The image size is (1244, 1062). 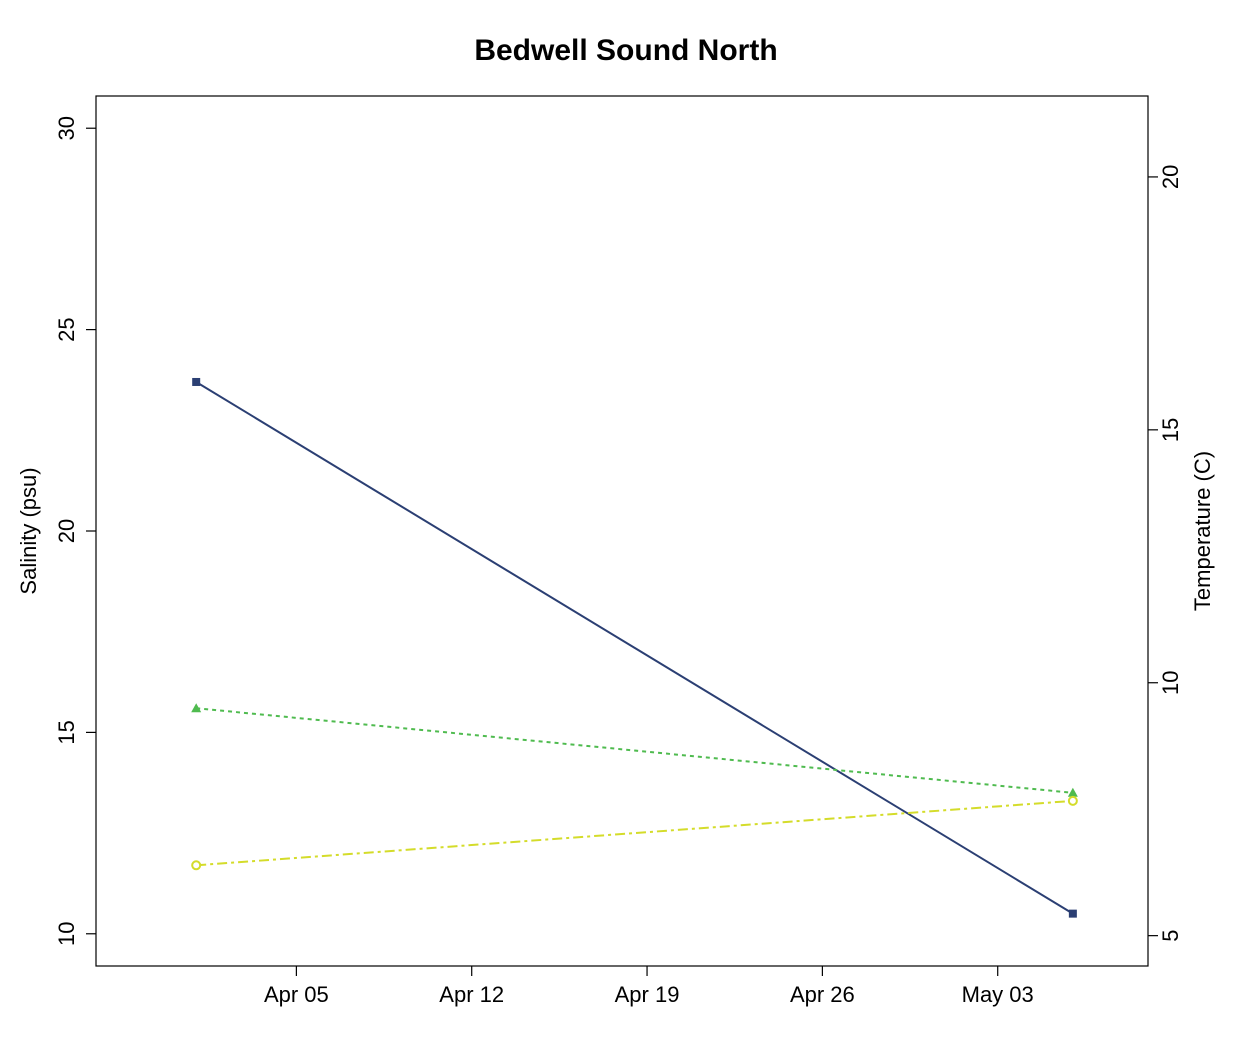 I want to click on x-tick-label-4: May 03, so click(x=998, y=994).